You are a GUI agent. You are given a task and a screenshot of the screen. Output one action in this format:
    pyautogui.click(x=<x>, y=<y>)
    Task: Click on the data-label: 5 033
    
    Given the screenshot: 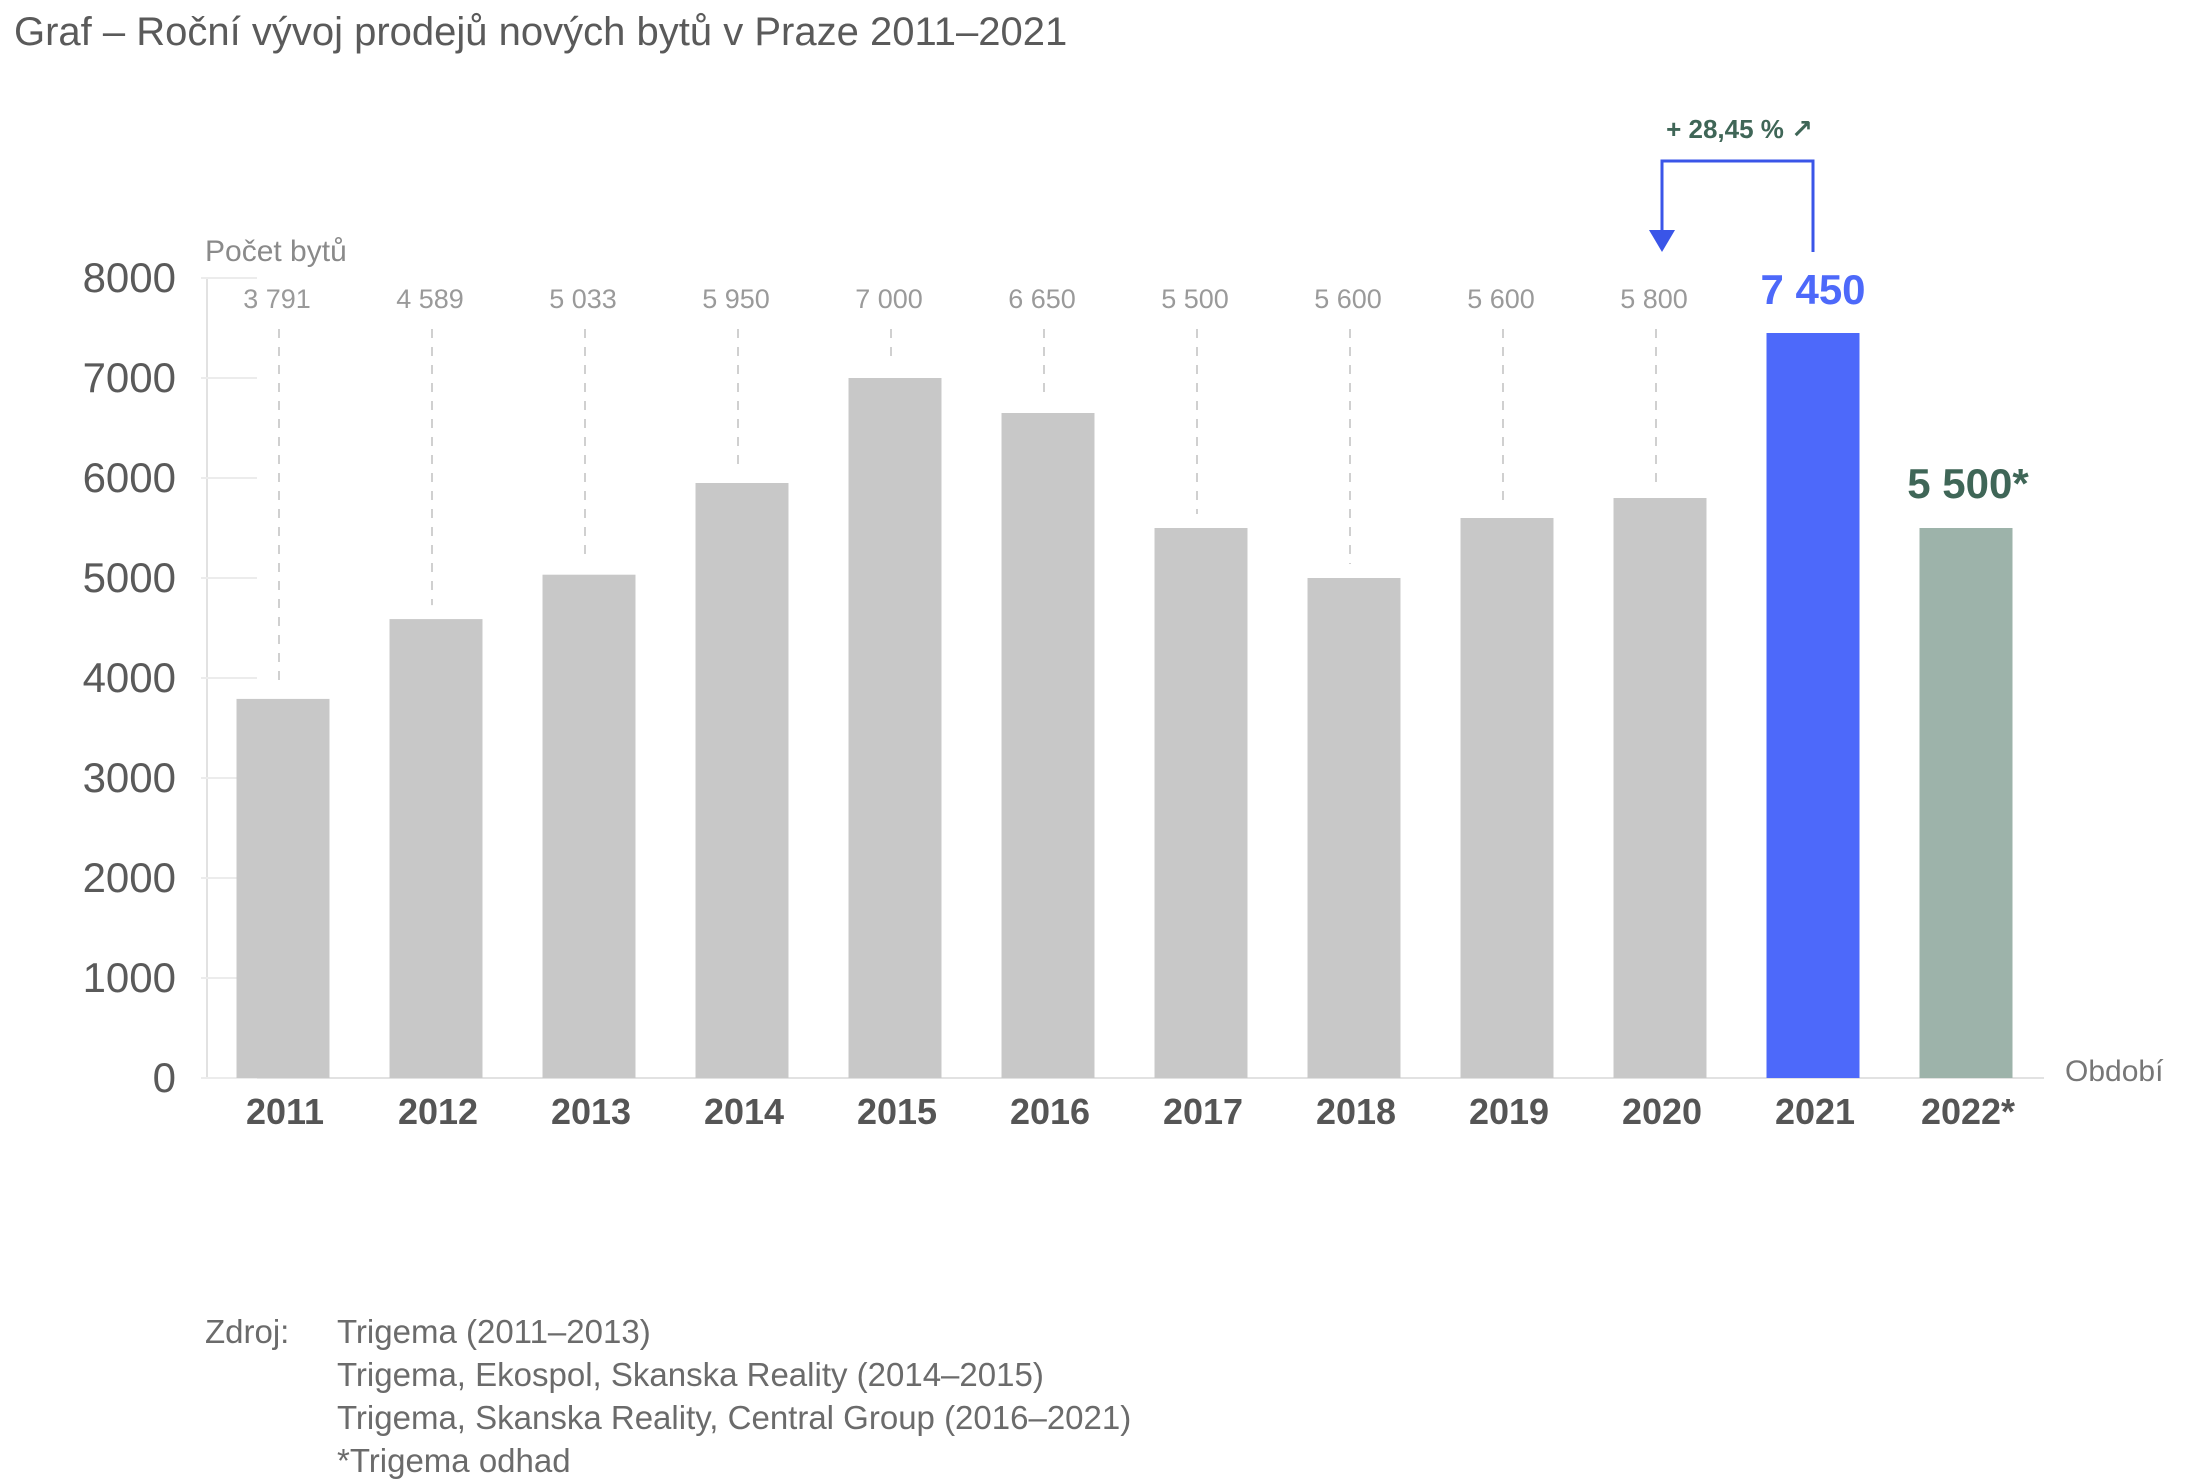 What is the action you would take?
    pyautogui.click(x=583, y=299)
    